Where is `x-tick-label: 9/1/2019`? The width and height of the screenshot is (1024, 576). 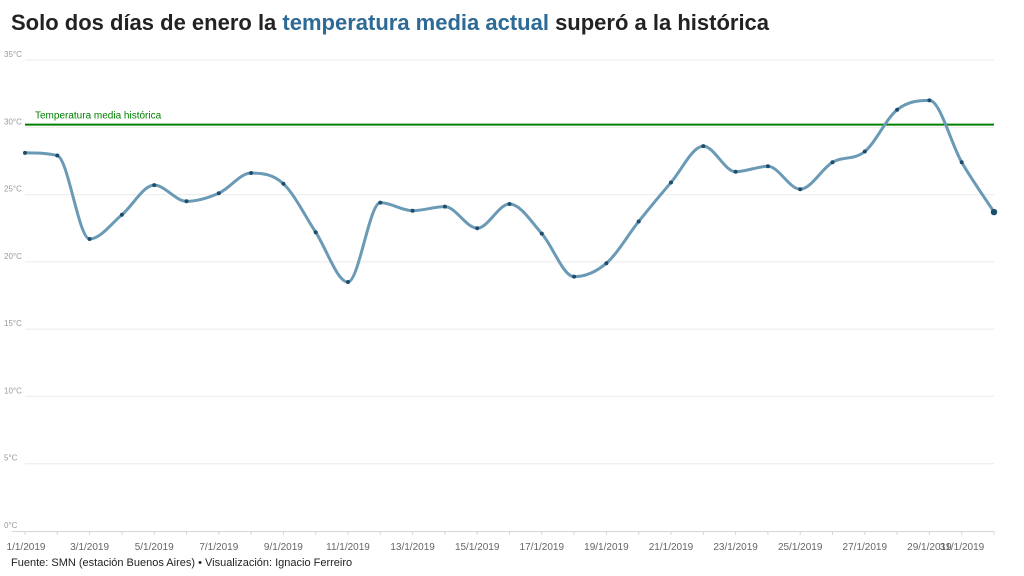 x-tick-label: 9/1/2019 is located at coordinates (283, 547).